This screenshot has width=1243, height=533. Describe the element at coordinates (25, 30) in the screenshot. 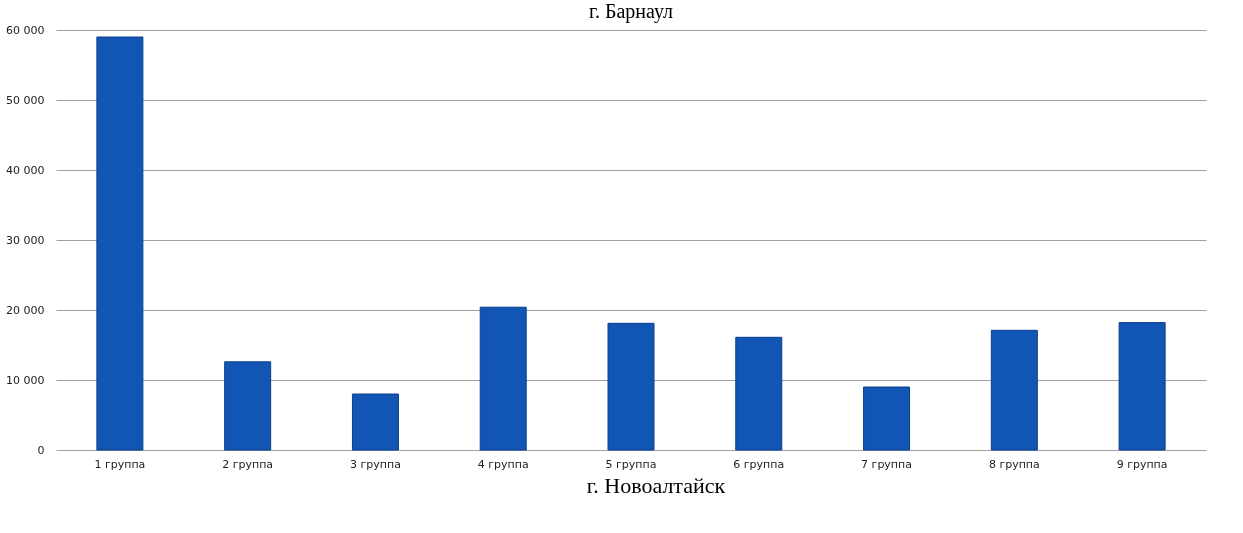

I see `y-tick-label: 60 000` at that location.